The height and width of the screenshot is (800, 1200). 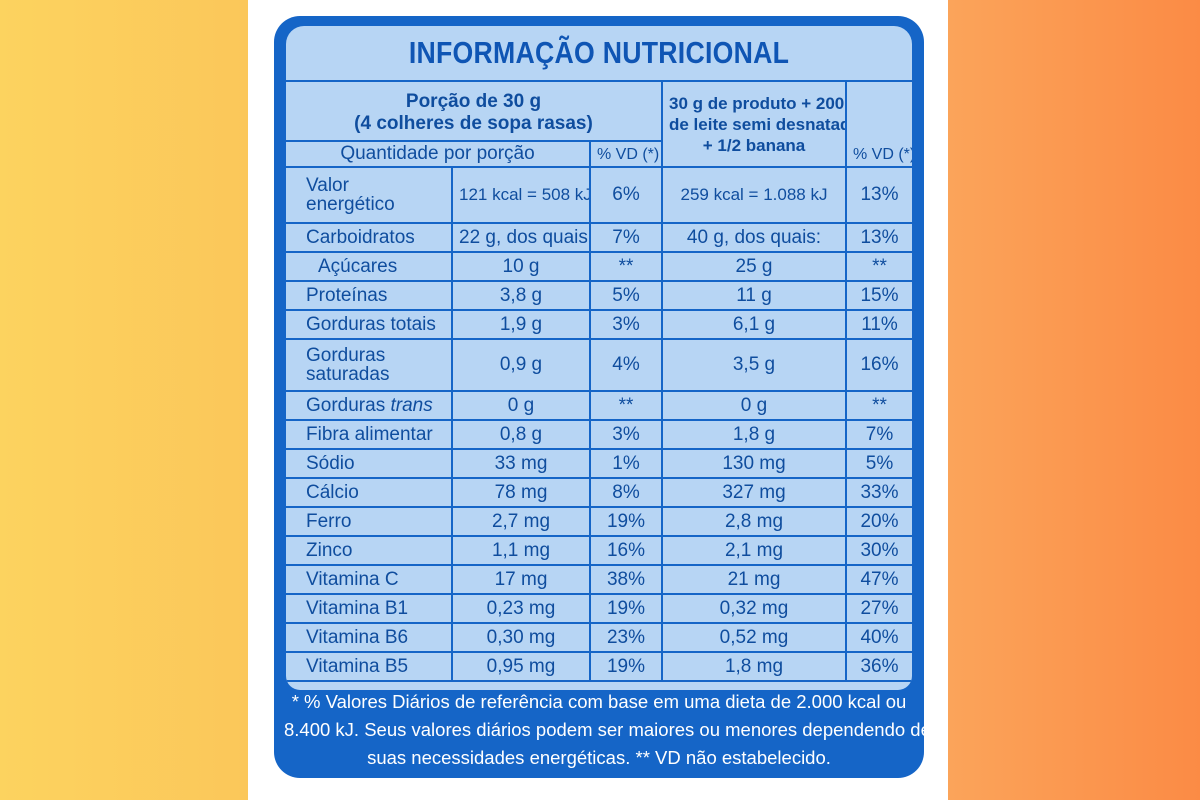 I want to click on nutrient-name: Açúcares, so click(x=369, y=266).